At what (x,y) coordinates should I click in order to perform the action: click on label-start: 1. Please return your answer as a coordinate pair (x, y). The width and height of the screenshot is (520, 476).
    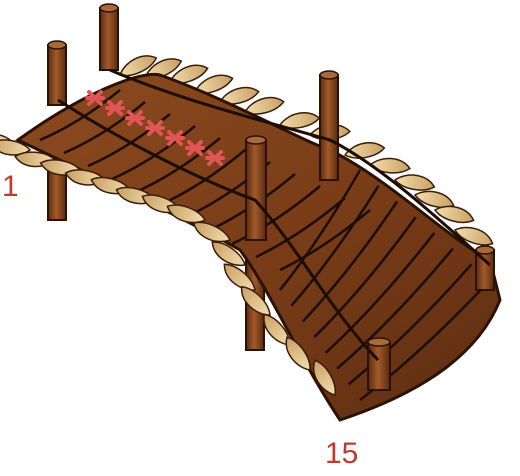
    Looking at the image, I should click on (10, 186).